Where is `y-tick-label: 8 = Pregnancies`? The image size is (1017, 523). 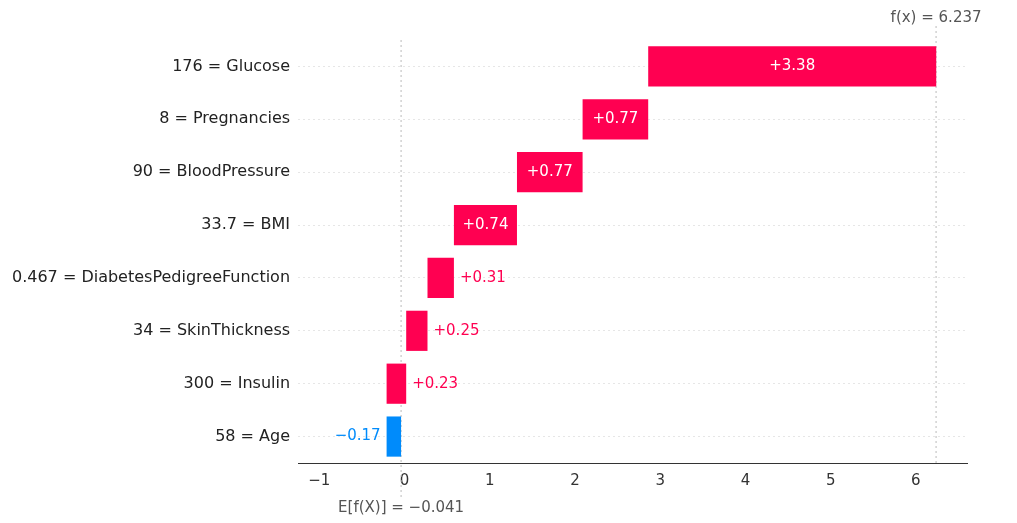
y-tick-label: 8 = Pregnancies is located at coordinates (225, 118).